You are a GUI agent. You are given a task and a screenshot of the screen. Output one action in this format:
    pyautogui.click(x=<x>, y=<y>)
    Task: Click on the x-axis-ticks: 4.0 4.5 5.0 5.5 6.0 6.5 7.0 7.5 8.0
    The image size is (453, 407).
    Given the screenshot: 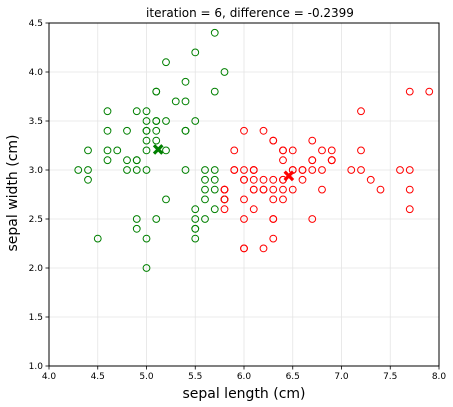 What is the action you would take?
    pyautogui.click(x=244, y=374)
    